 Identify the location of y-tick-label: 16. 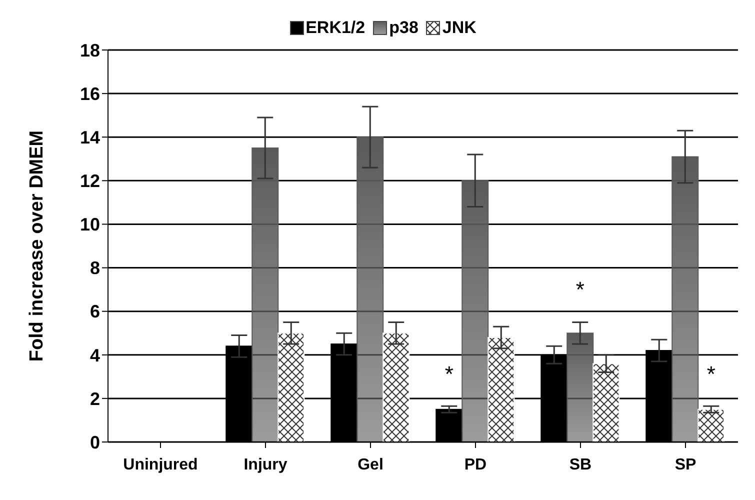
(90, 94).